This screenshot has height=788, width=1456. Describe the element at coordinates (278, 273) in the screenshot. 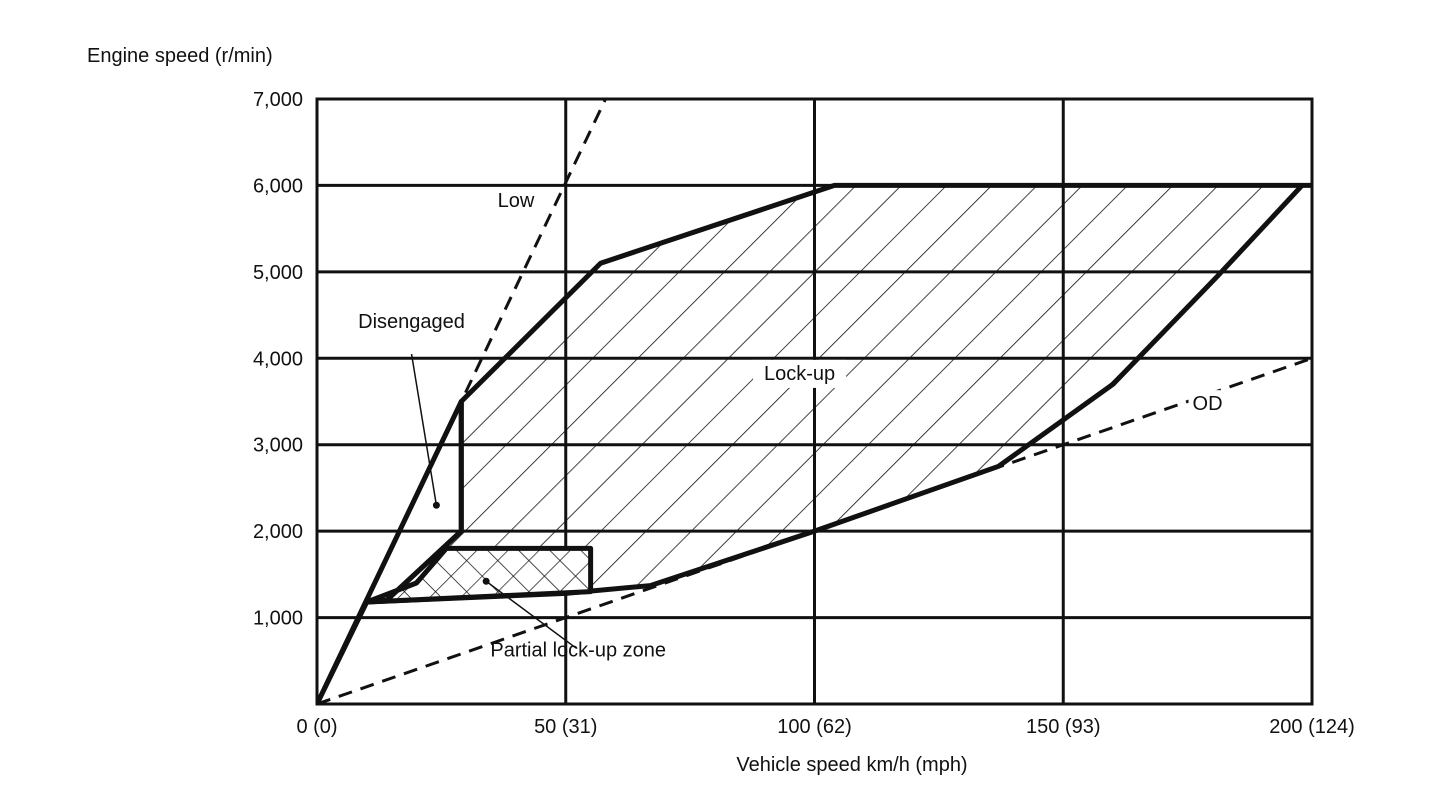

I see `y-tick-label: 5,000` at that location.